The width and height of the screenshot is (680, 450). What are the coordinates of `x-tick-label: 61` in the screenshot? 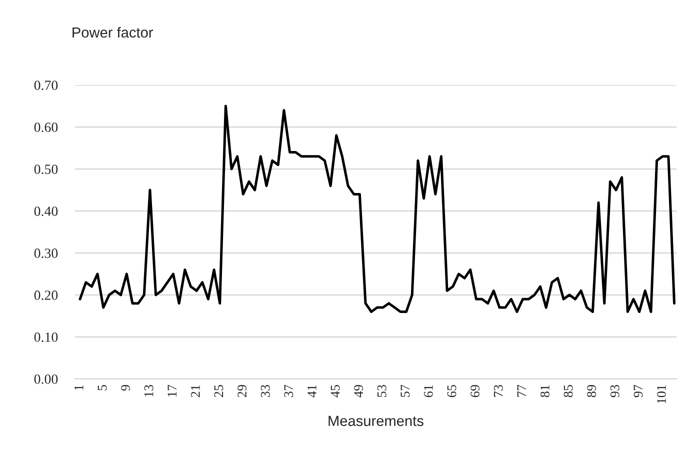 It's located at (428, 391).